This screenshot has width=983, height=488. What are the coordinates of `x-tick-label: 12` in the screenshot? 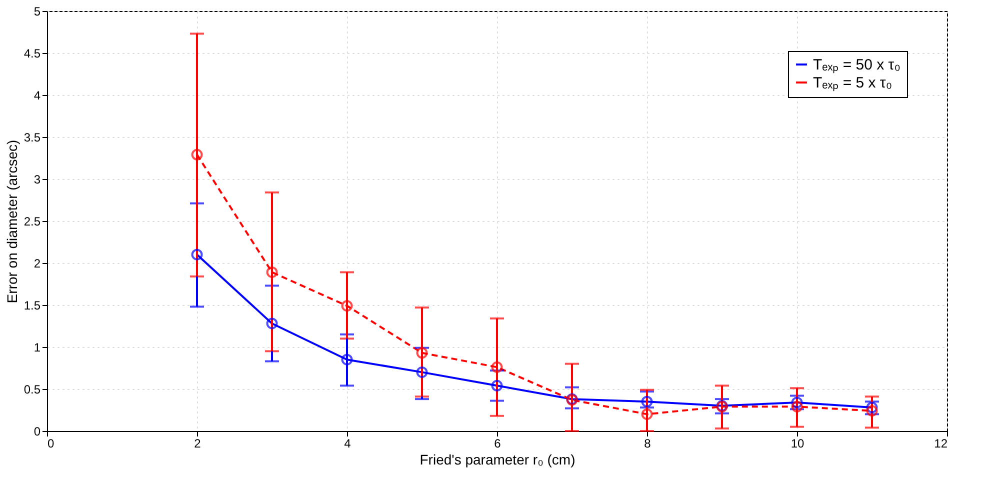 It's located at (941, 443).